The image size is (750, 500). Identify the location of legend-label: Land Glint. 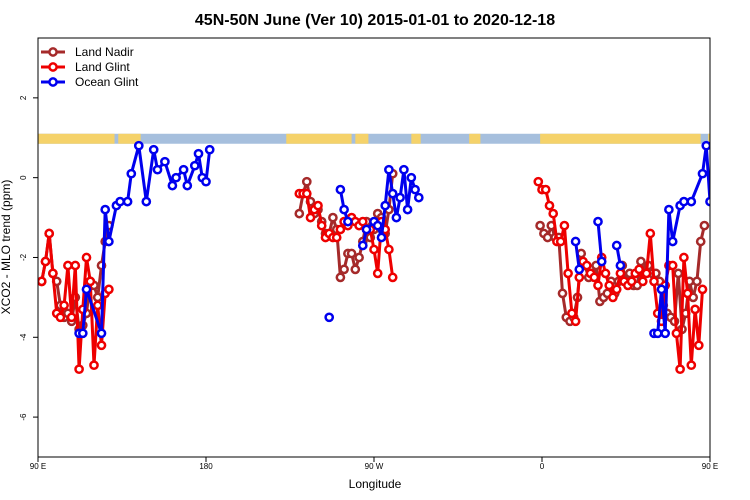
(102, 67).